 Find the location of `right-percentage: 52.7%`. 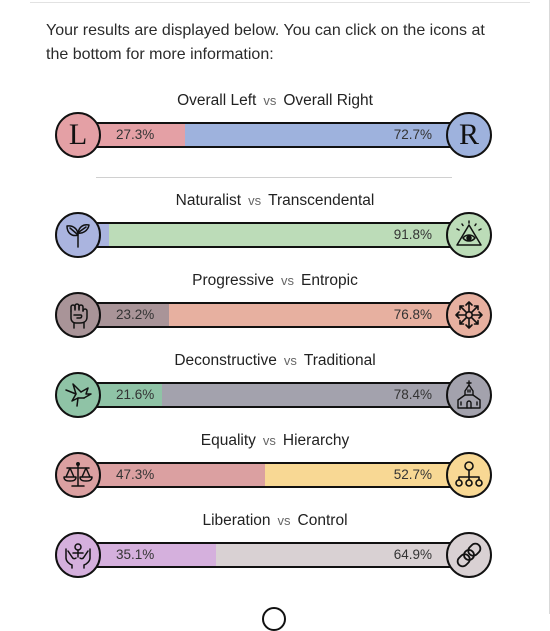

right-percentage: 52.7% is located at coordinates (412, 474).